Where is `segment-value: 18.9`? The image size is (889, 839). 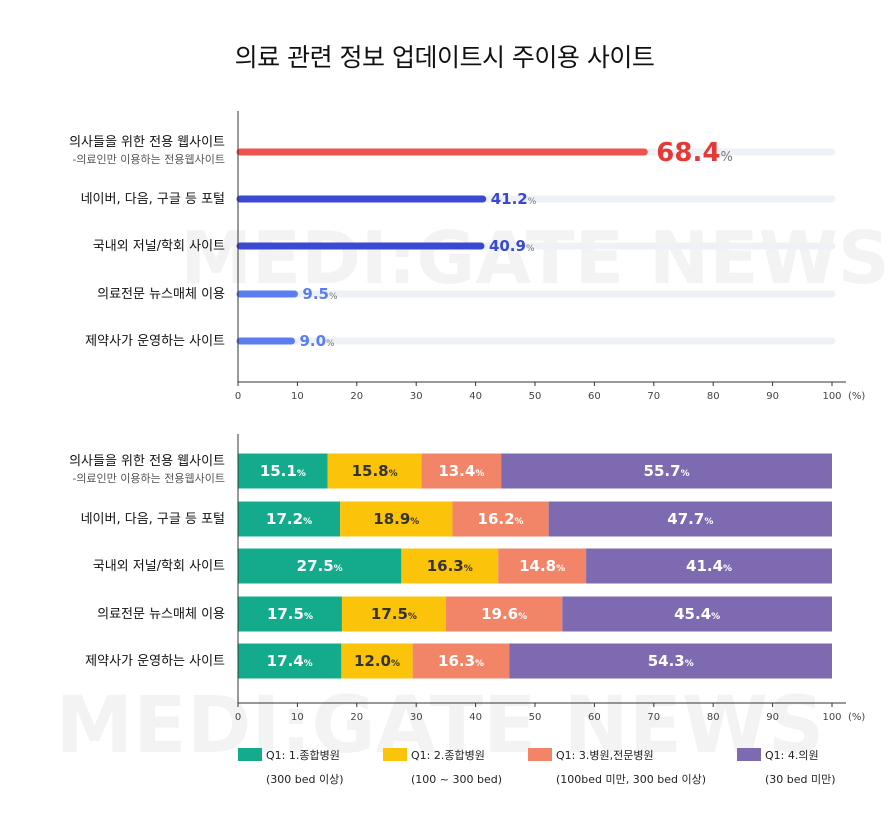 segment-value: 18.9 is located at coordinates (391, 519).